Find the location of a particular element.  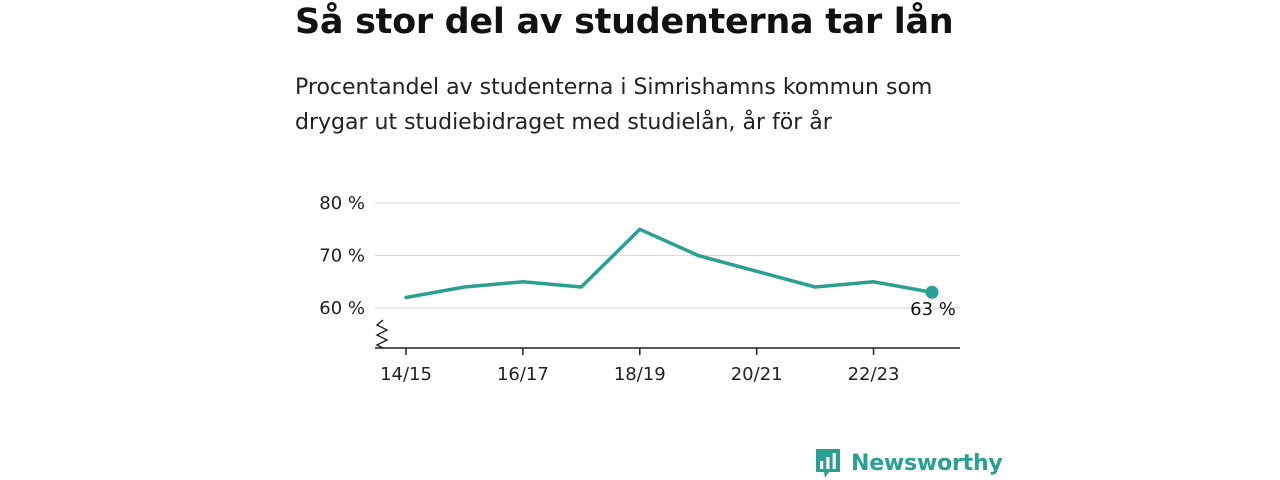

last-data-point is located at coordinates (932, 292).